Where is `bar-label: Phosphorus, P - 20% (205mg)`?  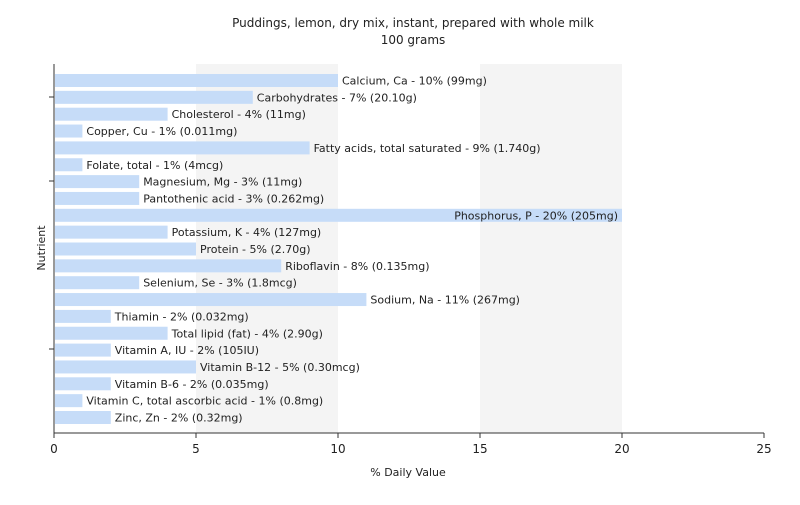 bar-label: Phosphorus, P - 20% (205mg) is located at coordinates (536, 215).